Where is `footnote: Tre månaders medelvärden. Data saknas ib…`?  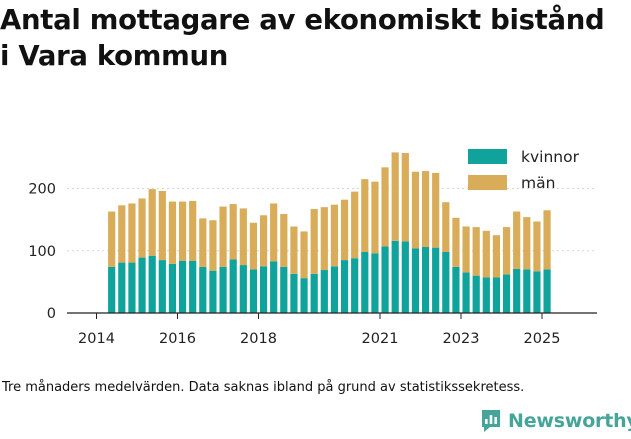 footnote: Tre månaders medelvärden. Data saknas ib… is located at coordinates (263, 387).